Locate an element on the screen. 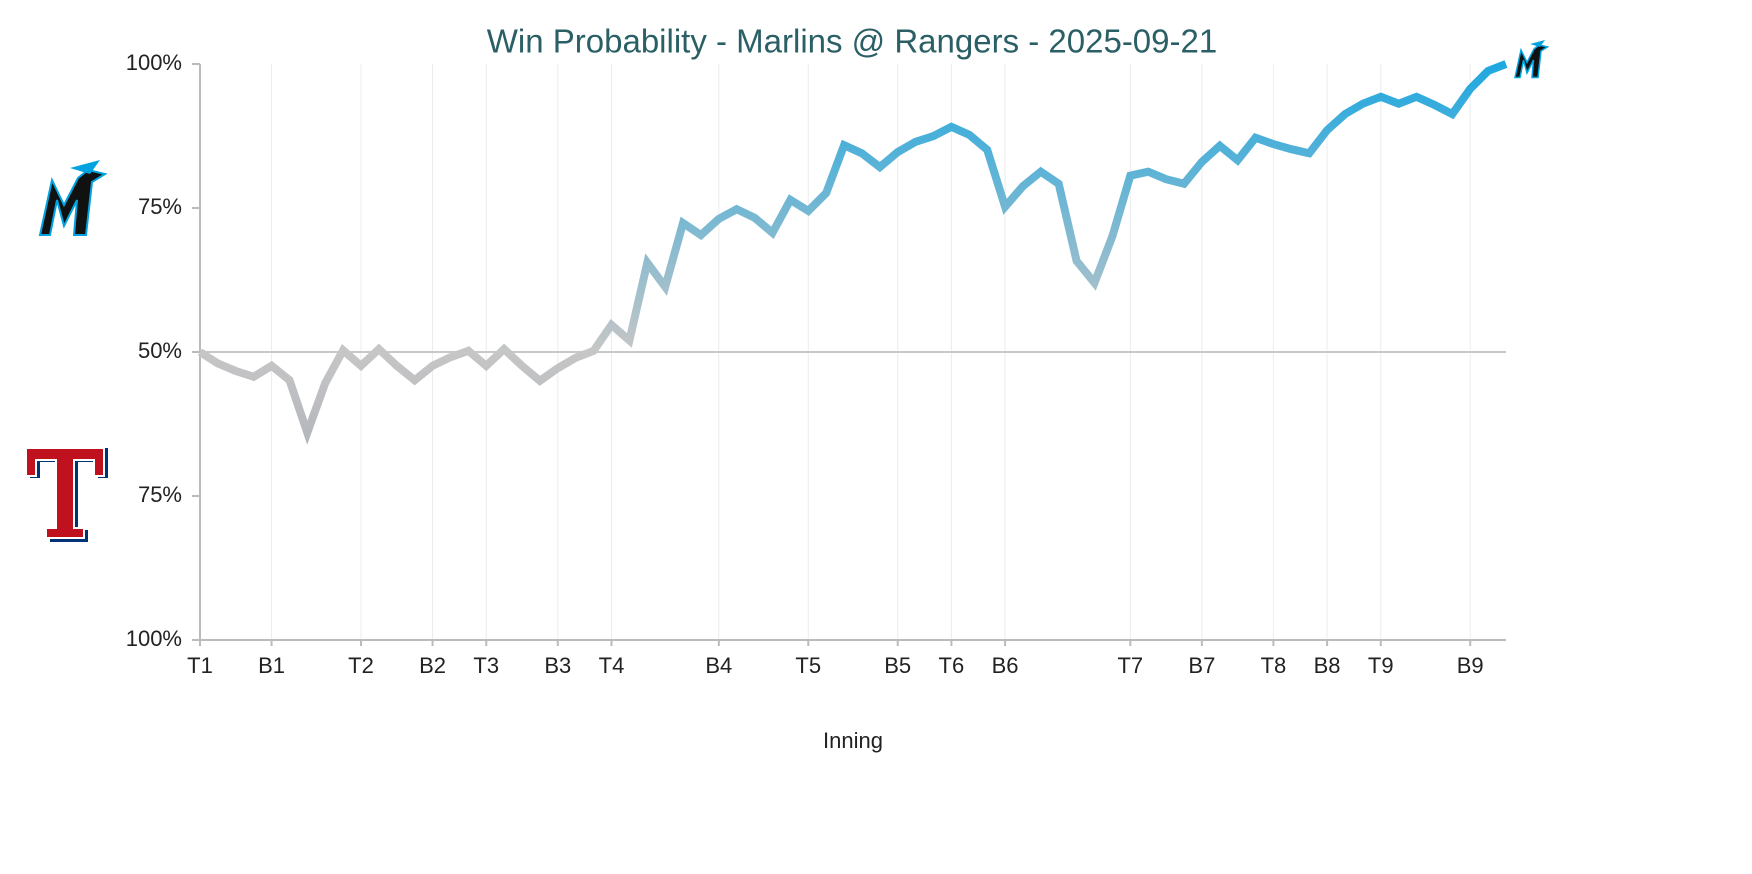  x-tick-label: T8 is located at coordinates (1274, 665).